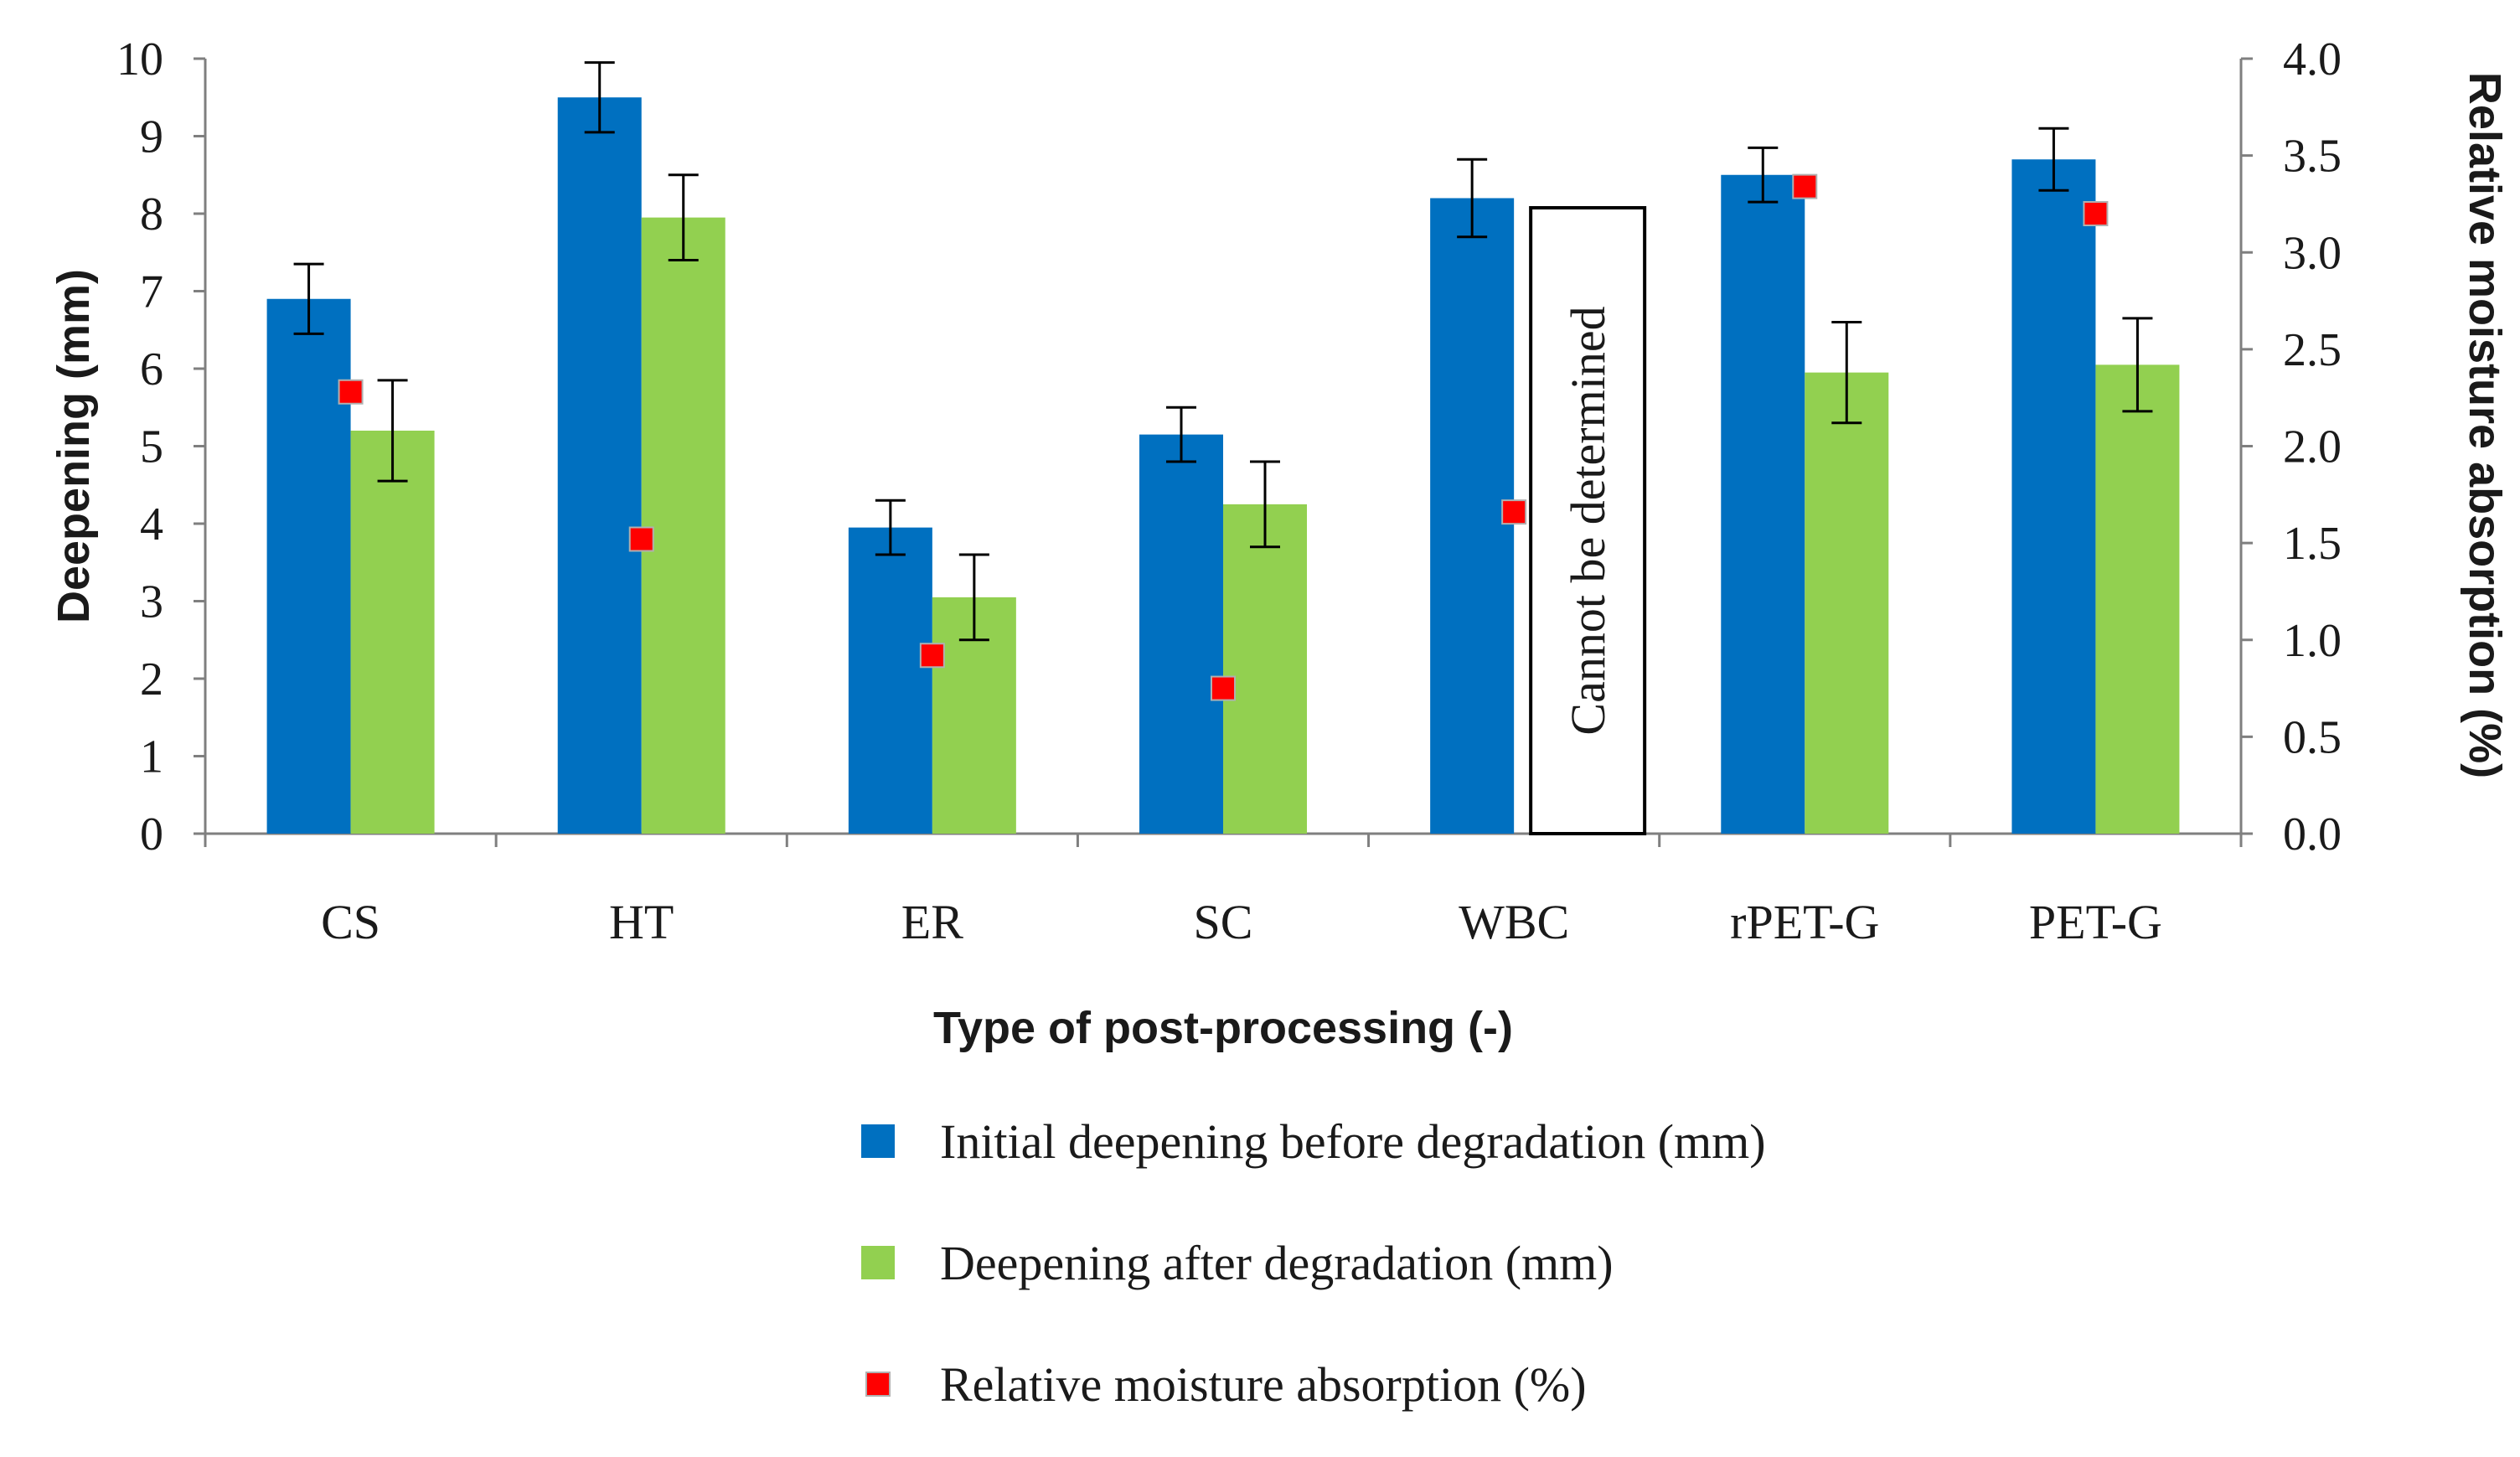 The width and height of the screenshot is (2520, 1457). What do you see at coordinates (1805, 186) in the screenshot?
I see `marker-moisture-rPET-G` at bounding box center [1805, 186].